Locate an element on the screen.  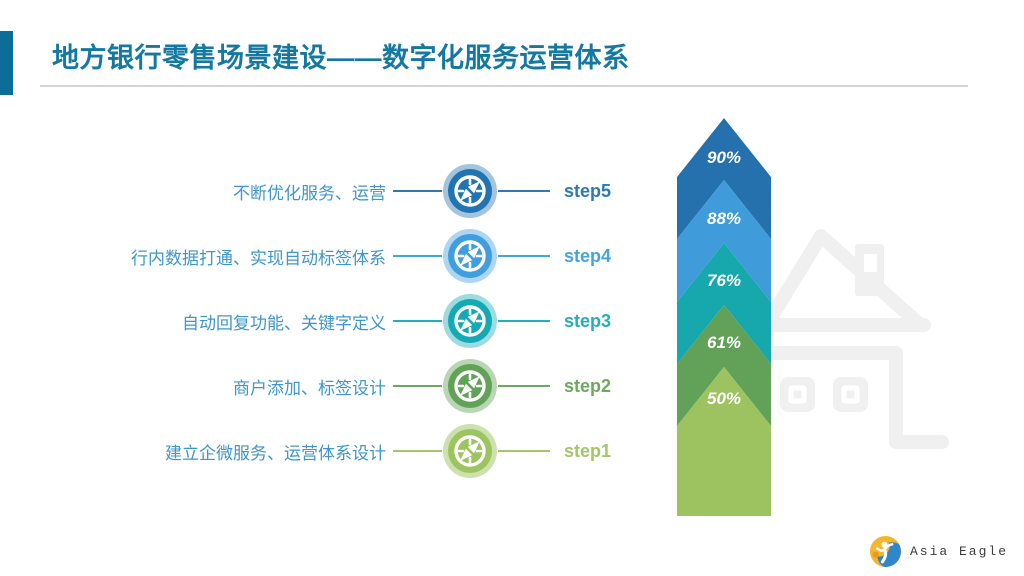
step-name-label: step2 is located at coordinates (588, 385).